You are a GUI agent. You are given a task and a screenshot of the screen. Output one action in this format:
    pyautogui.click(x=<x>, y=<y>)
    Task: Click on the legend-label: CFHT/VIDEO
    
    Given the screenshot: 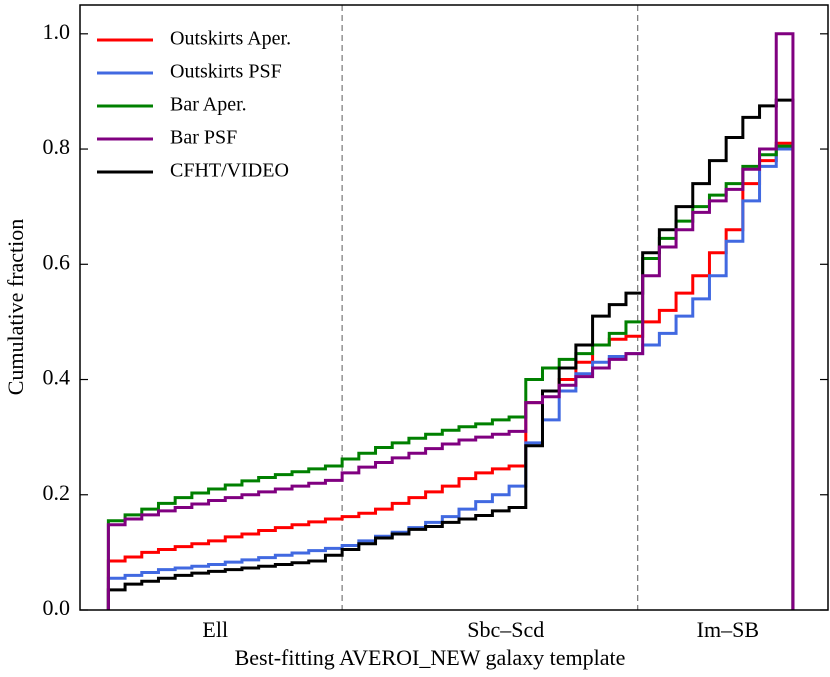 What is the action you would take?
    pyautogui.click(x=229, y=171)
    